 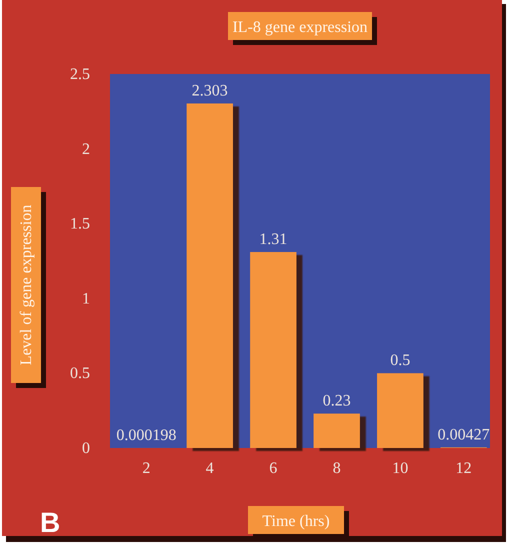 I want to click on y-tick-label: 0, so click(x=86, y=448).